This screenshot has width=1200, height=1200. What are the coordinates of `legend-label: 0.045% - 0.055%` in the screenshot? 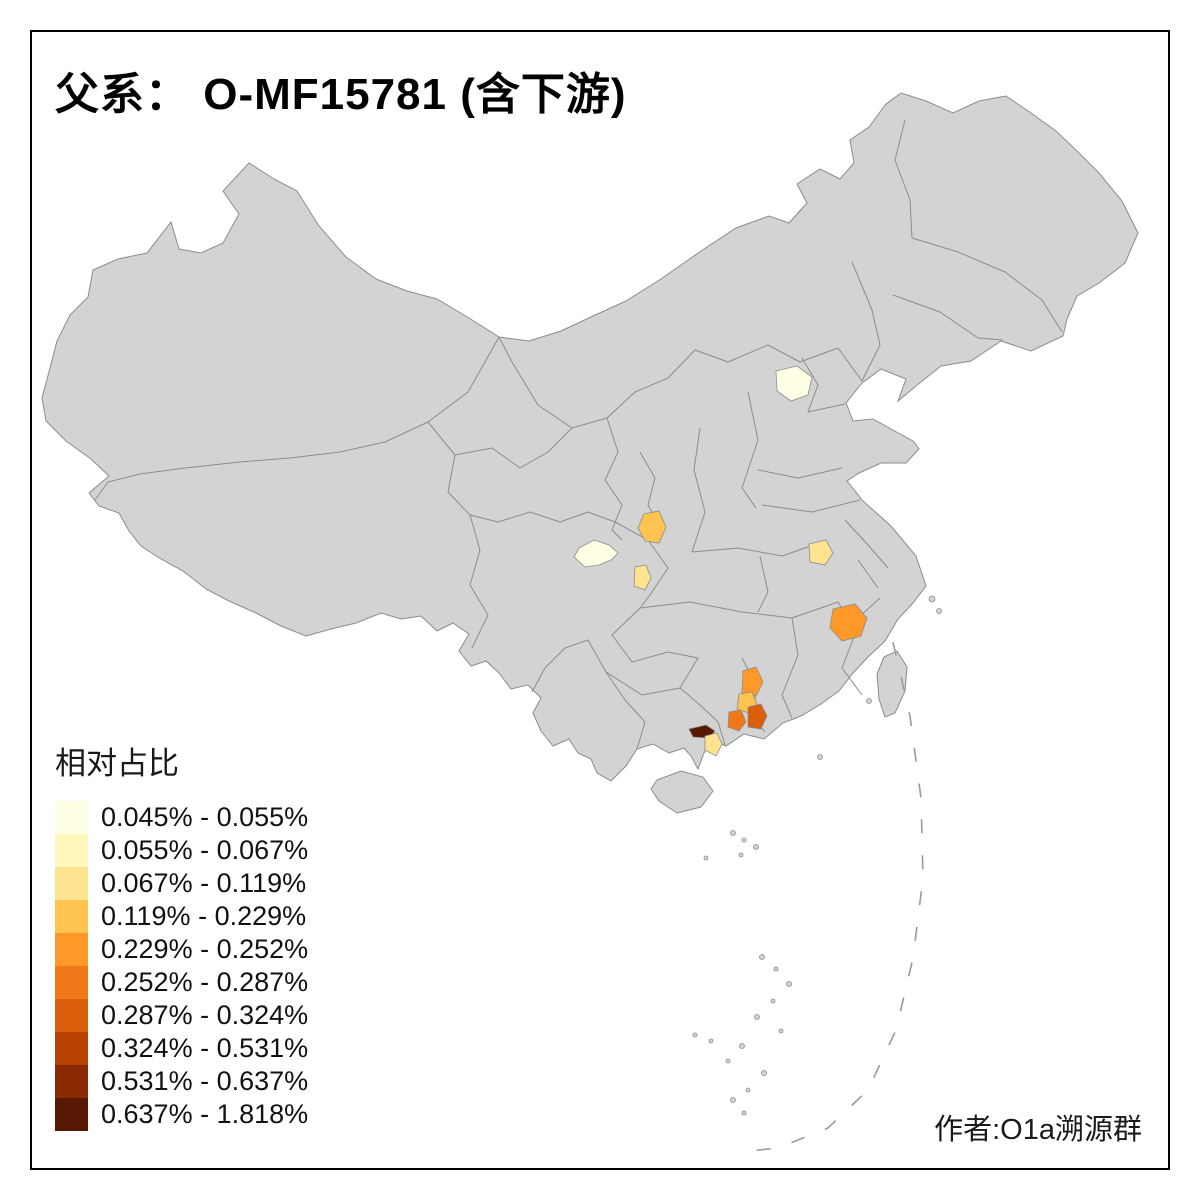 It's located at (205, 817).